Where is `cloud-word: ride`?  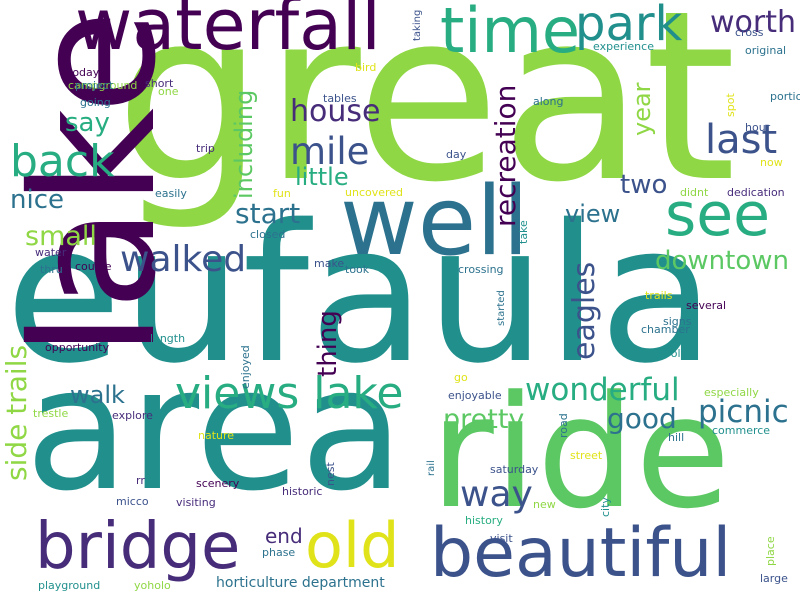 cloud-word: ride is located at coordinates (580, 452).